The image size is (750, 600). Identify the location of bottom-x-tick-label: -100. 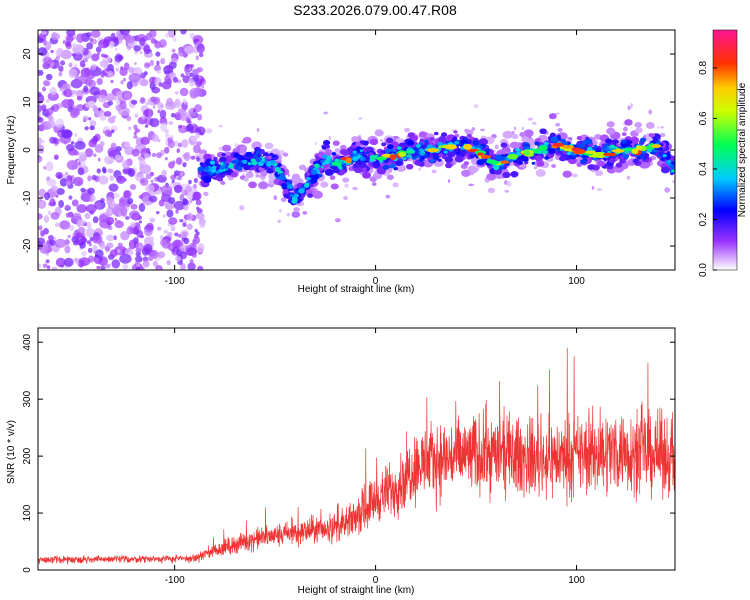
(175, 580).